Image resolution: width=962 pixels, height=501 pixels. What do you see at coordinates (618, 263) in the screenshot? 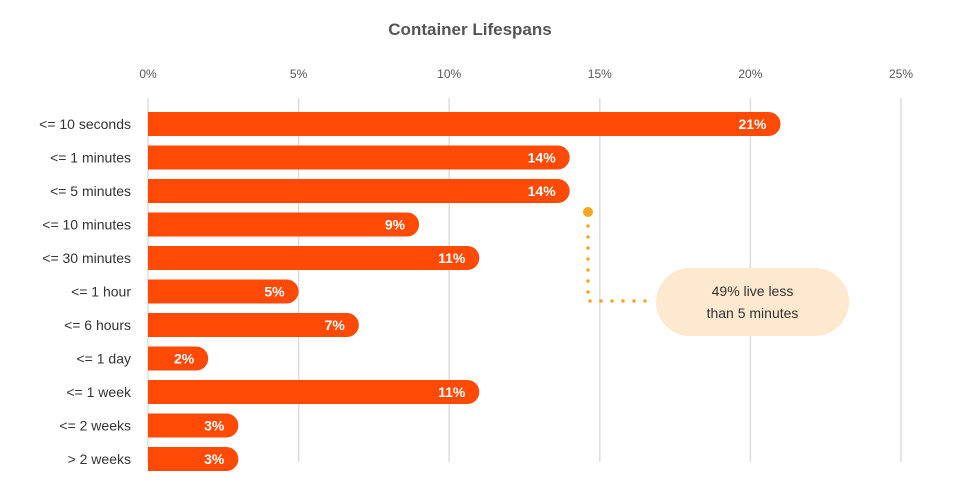
I see `annotation-dotted-line` at bounding box center [618, 263].